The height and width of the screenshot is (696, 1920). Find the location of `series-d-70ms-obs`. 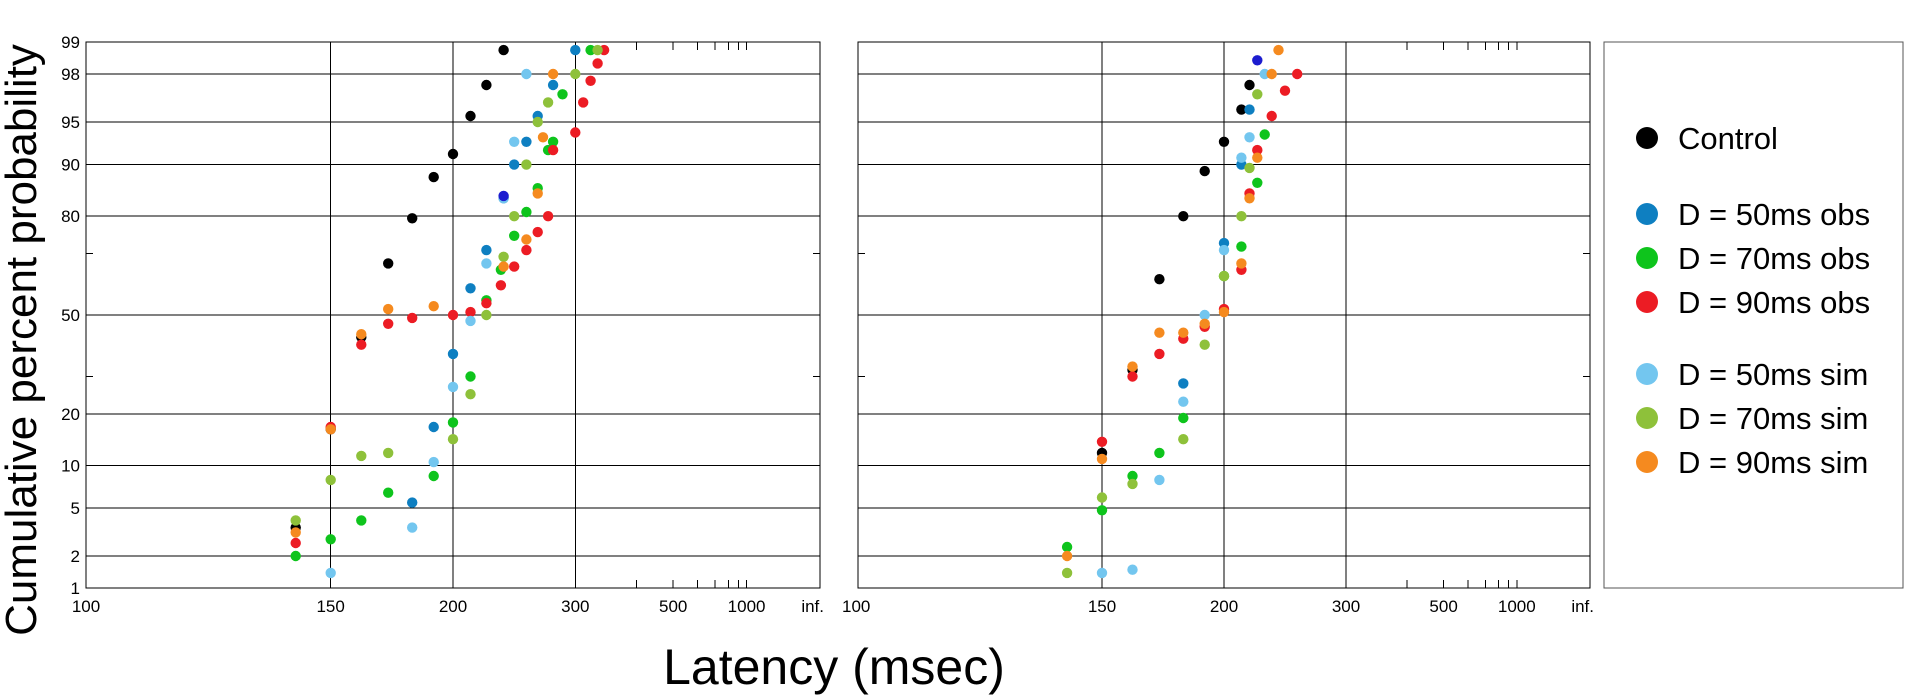

series-d-70ms-obs is located at coordinates (1165, 341).